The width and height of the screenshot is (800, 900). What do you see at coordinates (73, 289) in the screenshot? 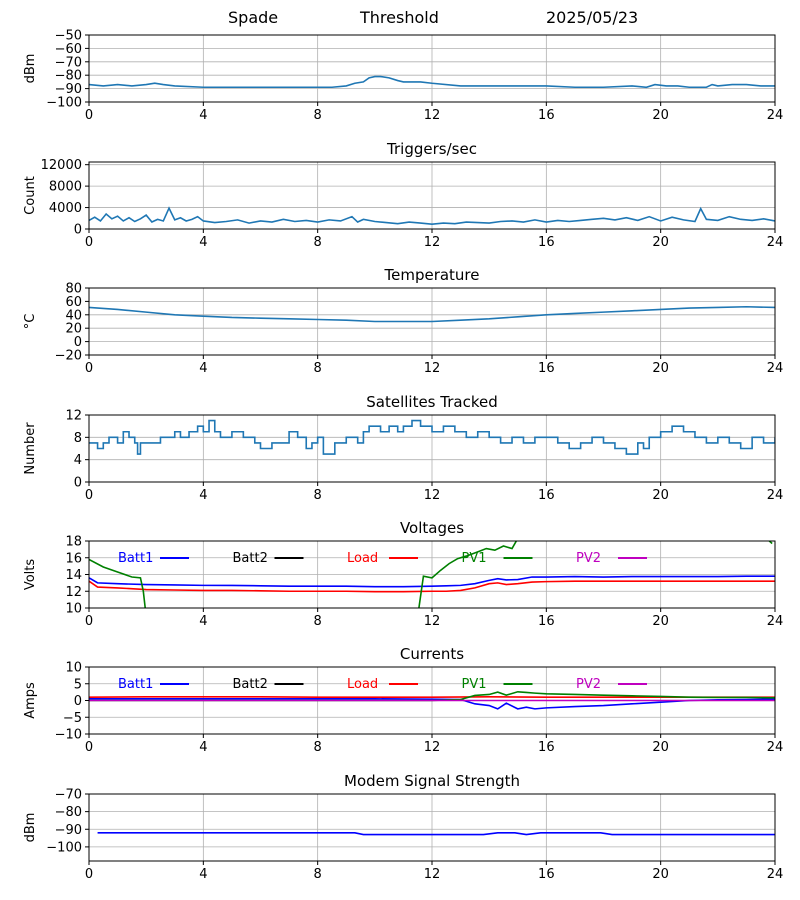
I see `y-tick-label: 80` at bounding box center [73, 289].